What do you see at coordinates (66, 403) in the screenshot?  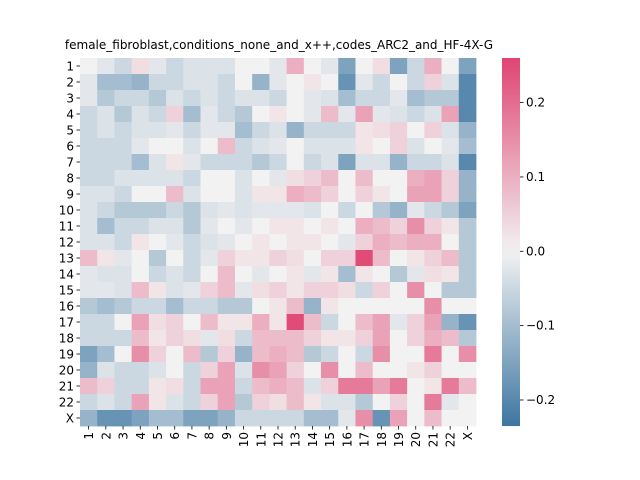 I see `row-tick-label: 22` at bounding box center [66, 403].